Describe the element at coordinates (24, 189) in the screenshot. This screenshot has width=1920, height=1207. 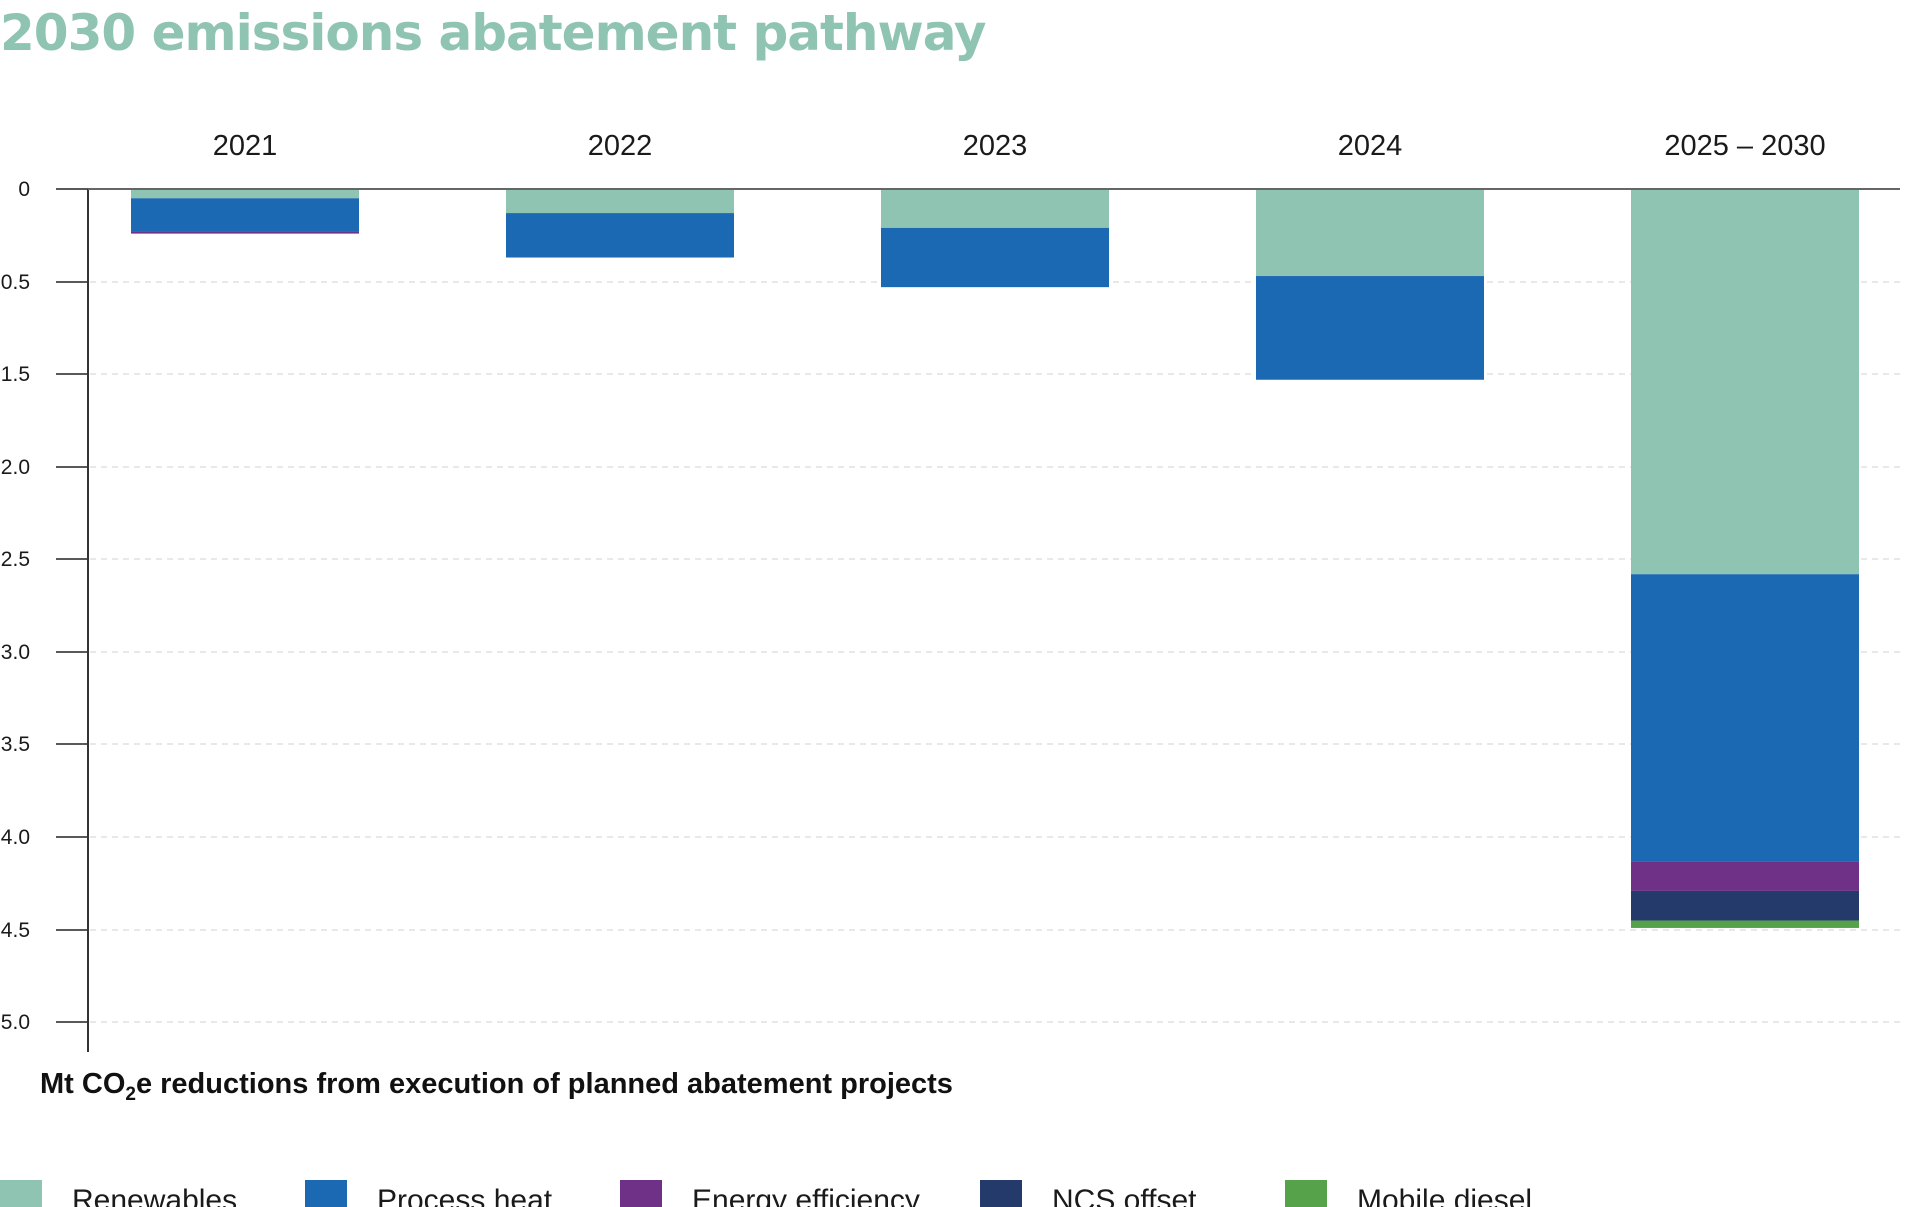
I see `y-tick-label: 0` at that location.